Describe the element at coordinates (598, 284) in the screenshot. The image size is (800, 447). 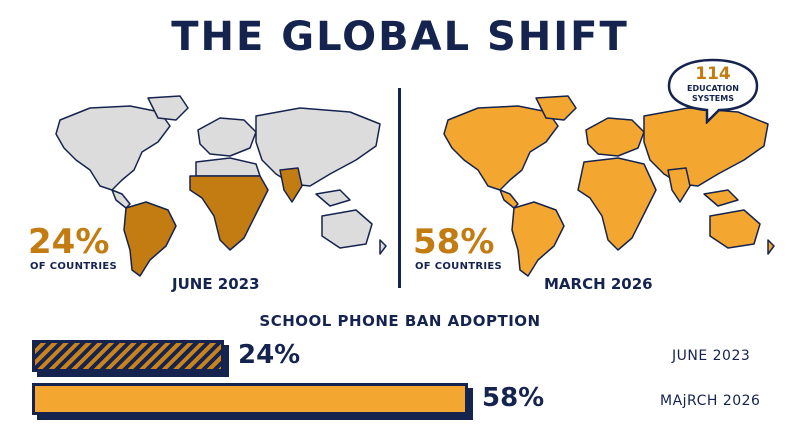
I see `right-date-label: MARCH 2026` at that location.